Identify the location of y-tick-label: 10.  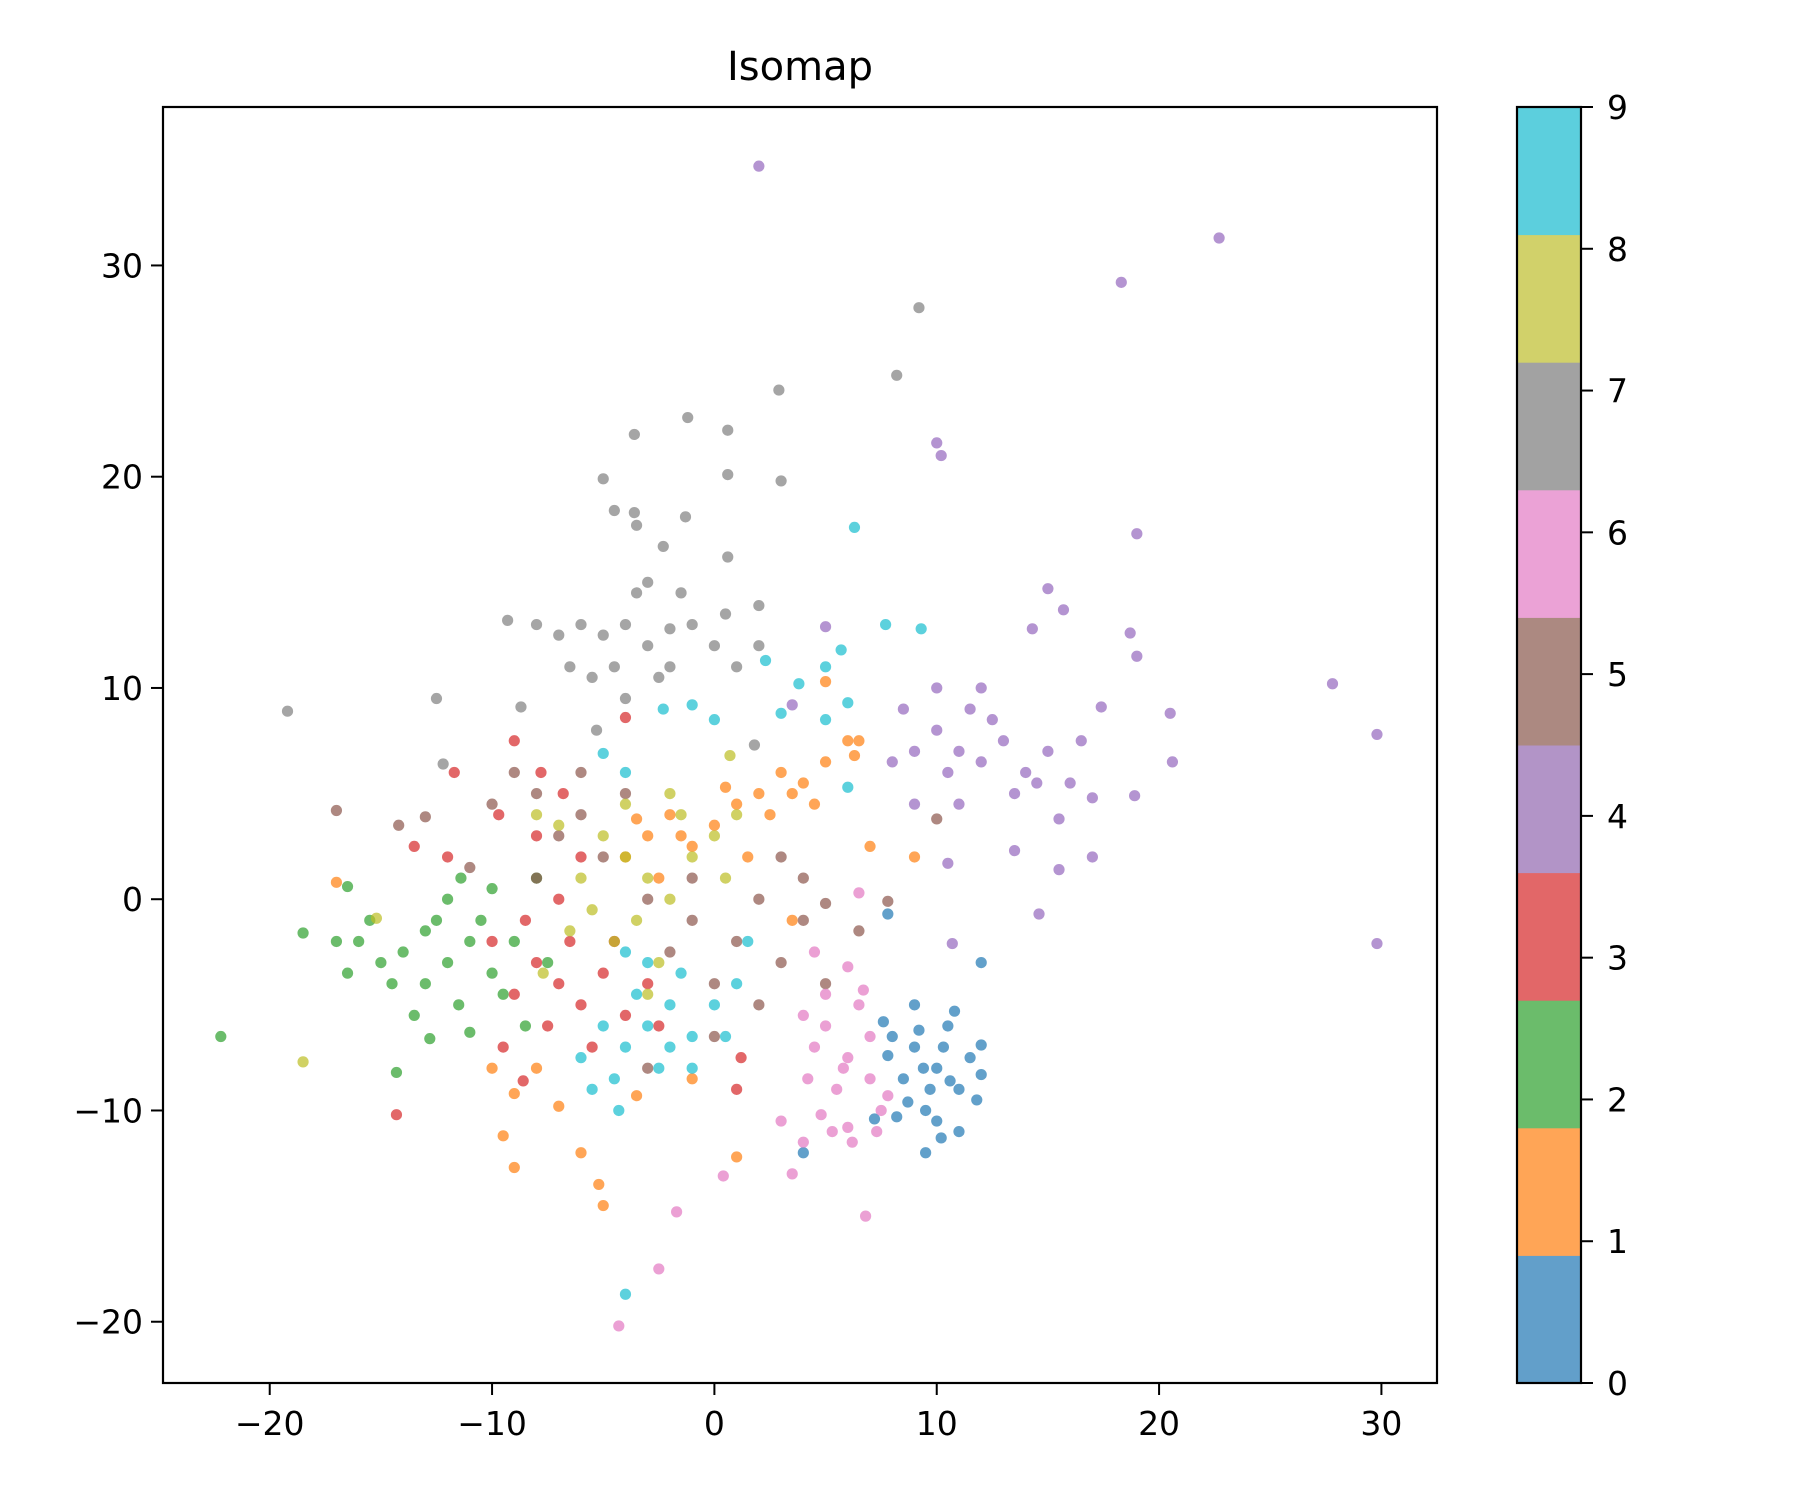
(122, 688).